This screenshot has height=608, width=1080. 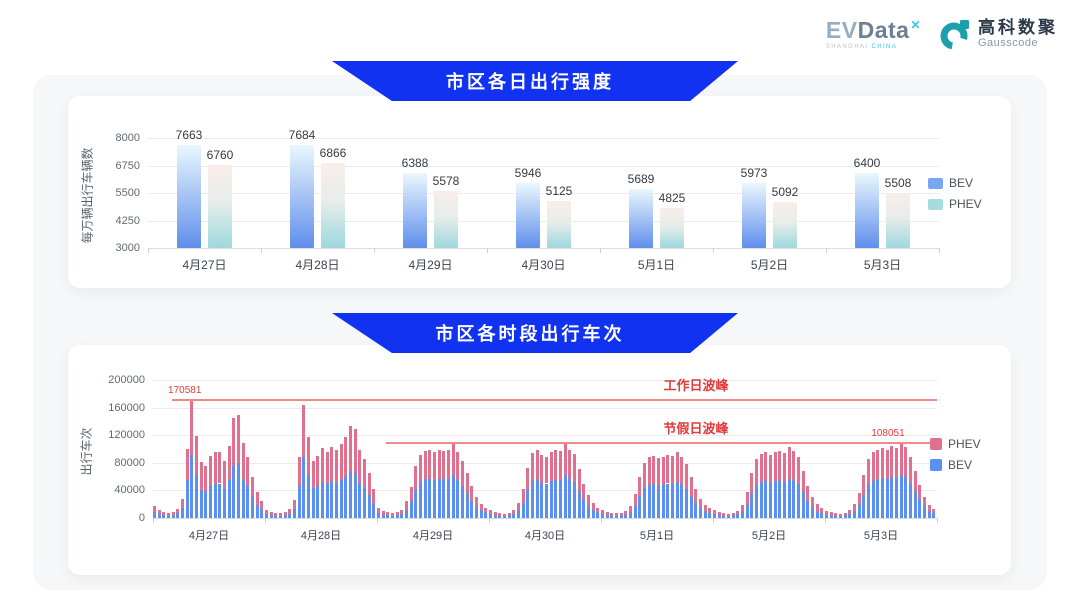 What do you see at coordinates (785, 224) in the screenshot?
I see `phev-bar` at bounding box center [785, 224].